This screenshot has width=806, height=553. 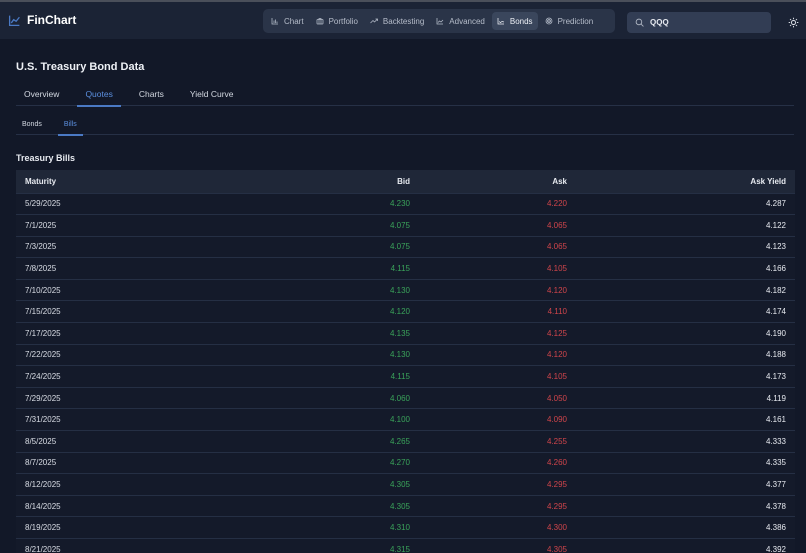 I want to click on nav-label: Bonds, so click(x=521, y=21).